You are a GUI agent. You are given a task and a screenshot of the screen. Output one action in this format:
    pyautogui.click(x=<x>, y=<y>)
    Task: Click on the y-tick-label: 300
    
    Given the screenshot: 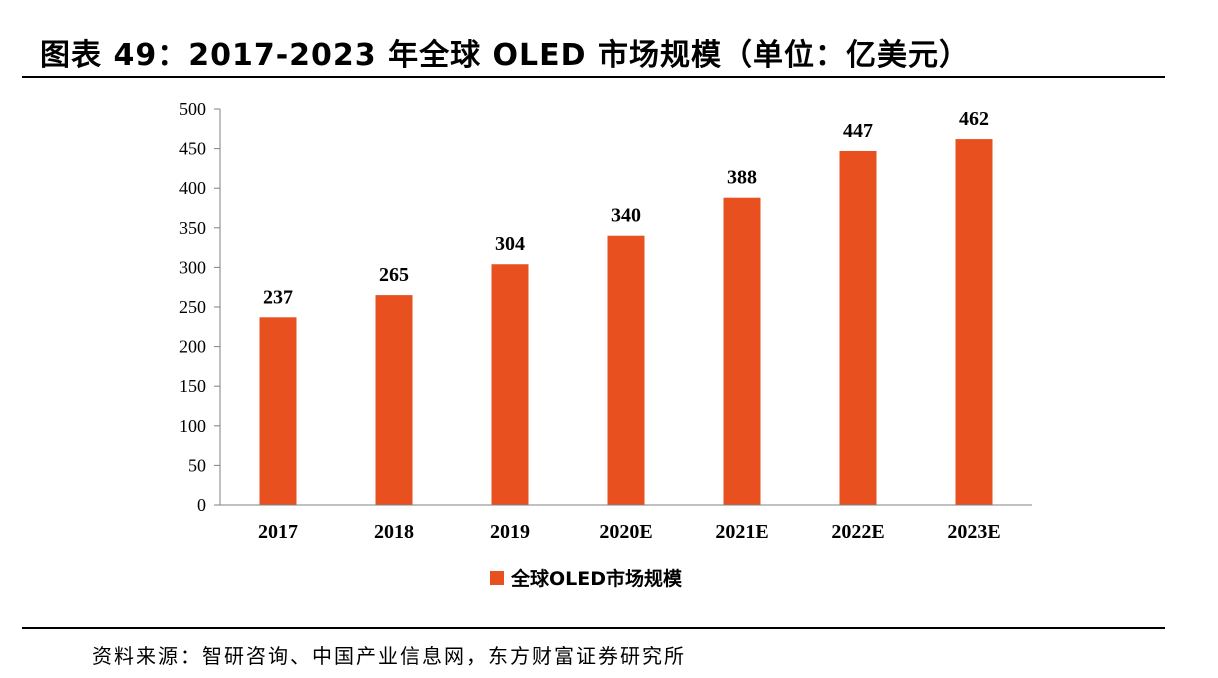 What is the action you would take?
    pyautogui.click(x=192, y=267)
    